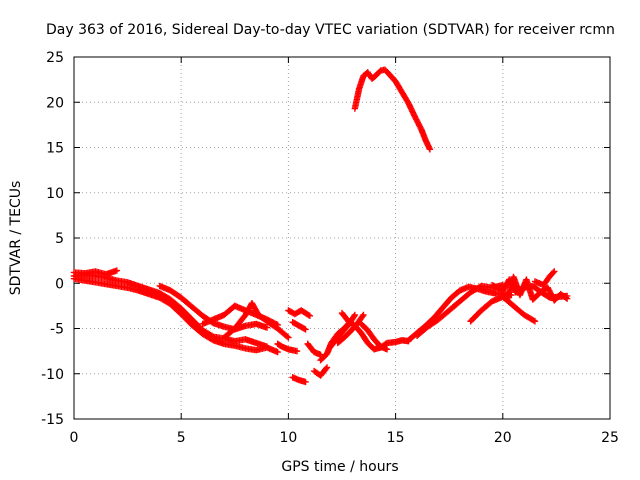 Image resolution: width=640 pixels, height=480 pixels. Describe the element at coordinates (240, 315) in the screenshot. I see `series-t6` at that location.